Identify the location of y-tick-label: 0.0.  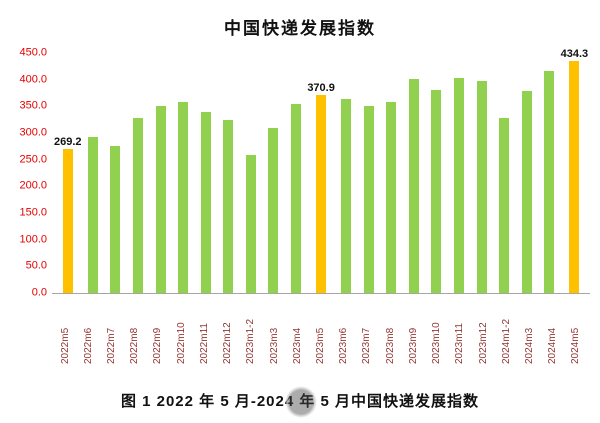
(39, 292).